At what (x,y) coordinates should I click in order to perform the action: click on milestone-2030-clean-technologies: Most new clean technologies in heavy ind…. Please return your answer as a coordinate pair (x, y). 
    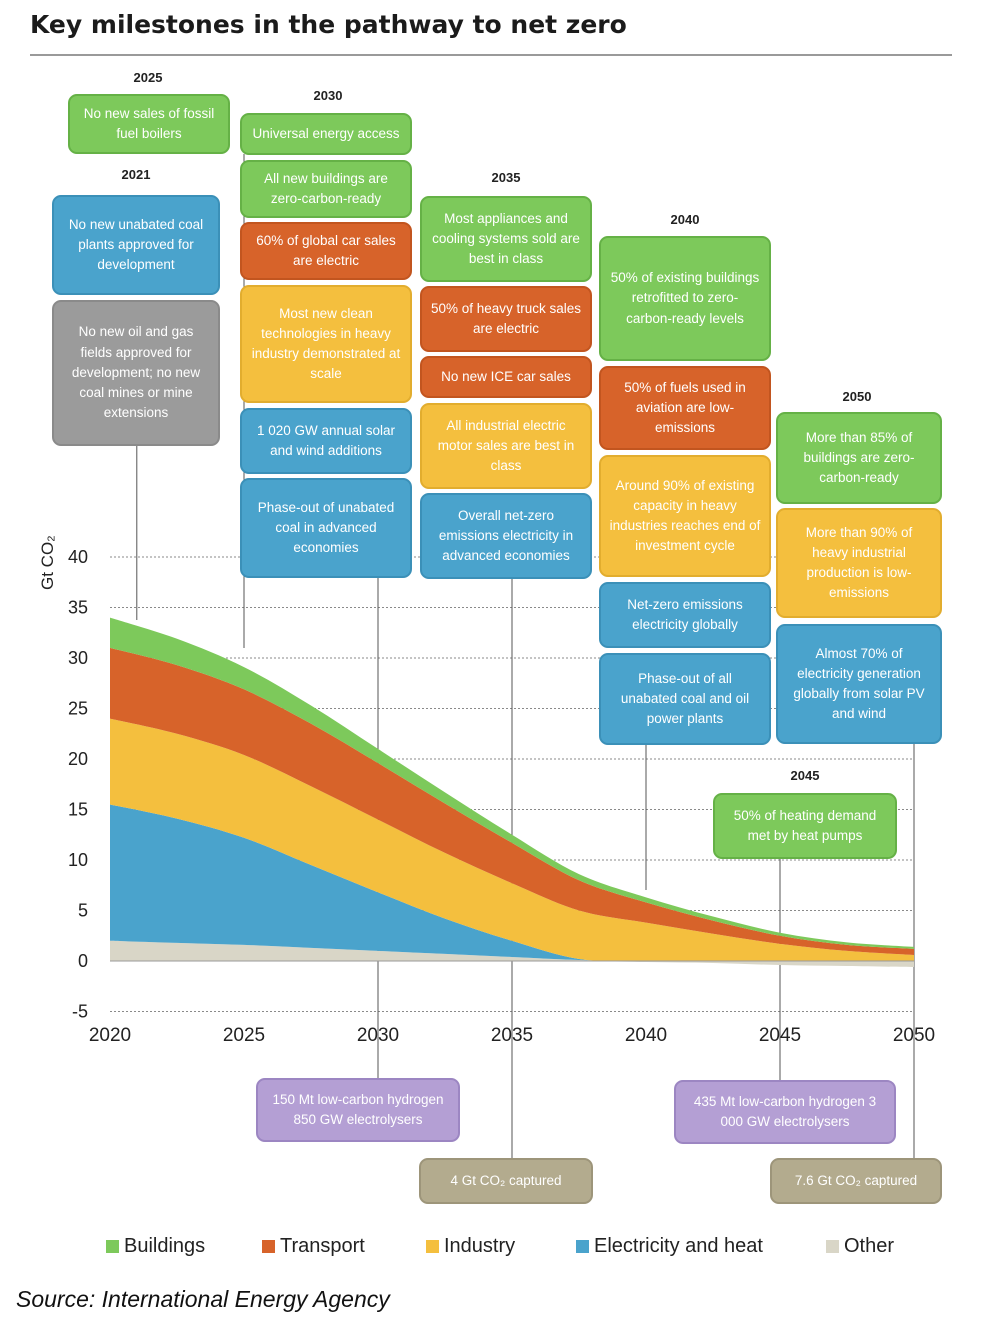
    Looking at the image, I should click on (326, 344).